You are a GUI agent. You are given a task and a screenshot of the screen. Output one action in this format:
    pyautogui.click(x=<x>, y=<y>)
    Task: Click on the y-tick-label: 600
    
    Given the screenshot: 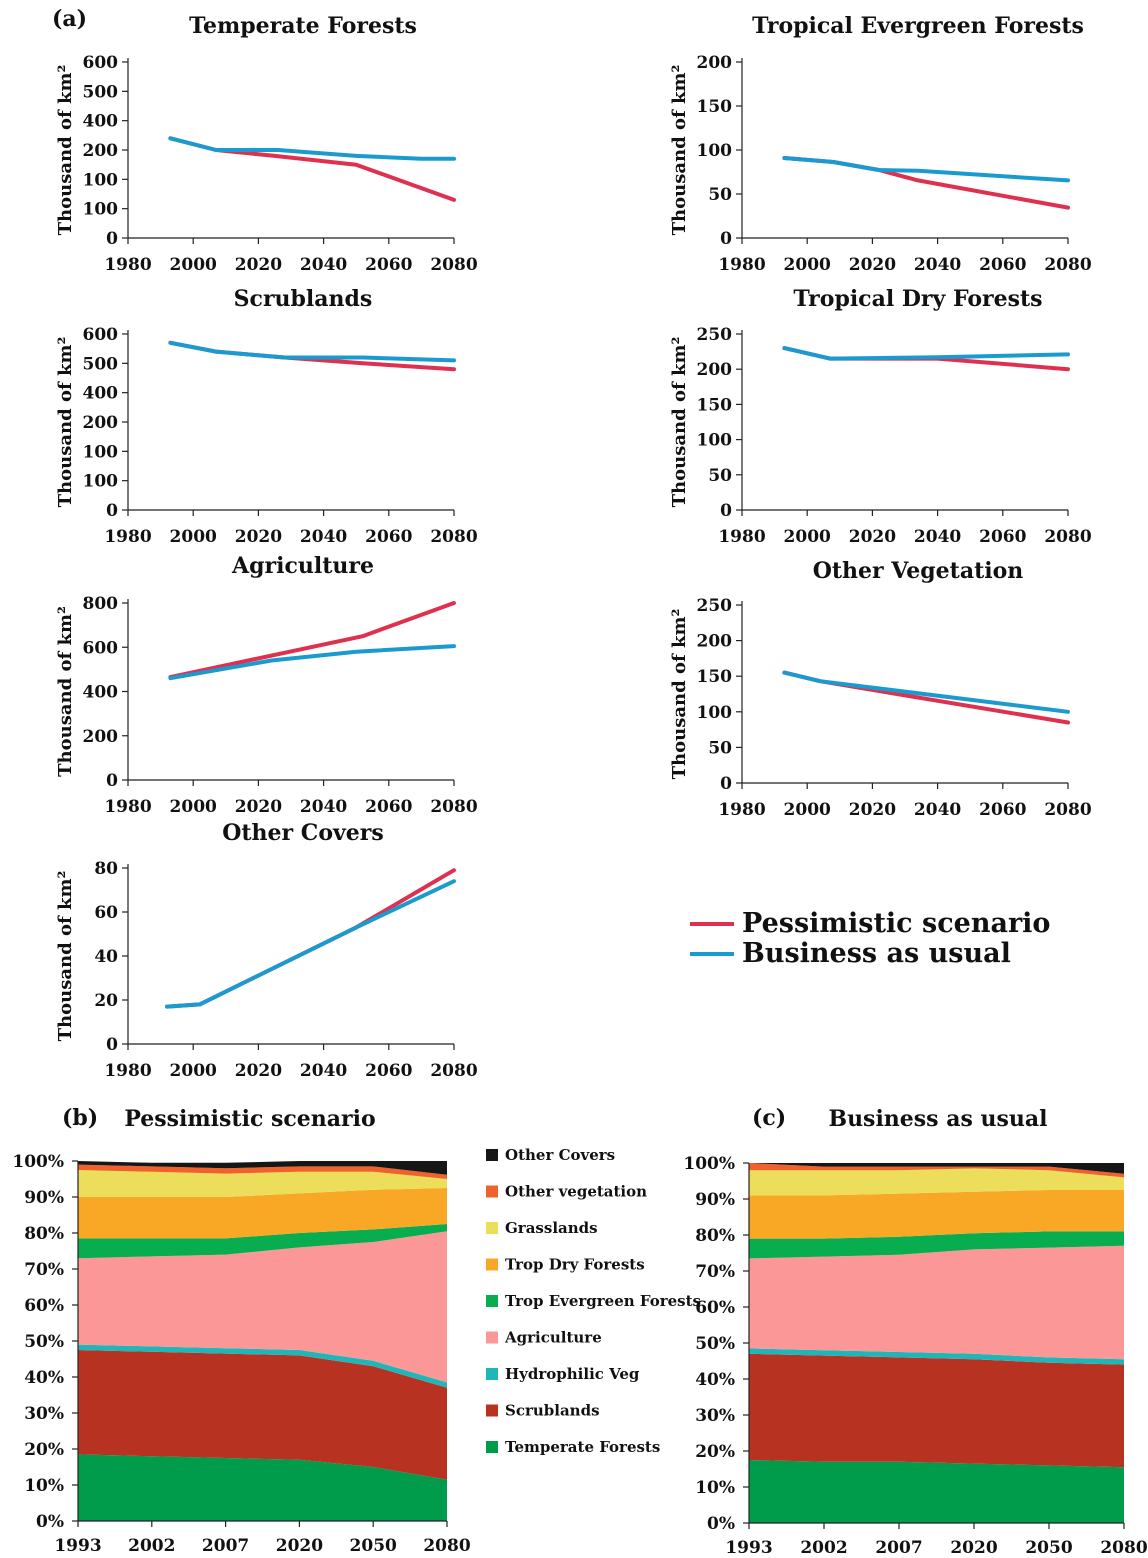 What is the action you would take?
    pyautogui.click(x=101, y=63)
    